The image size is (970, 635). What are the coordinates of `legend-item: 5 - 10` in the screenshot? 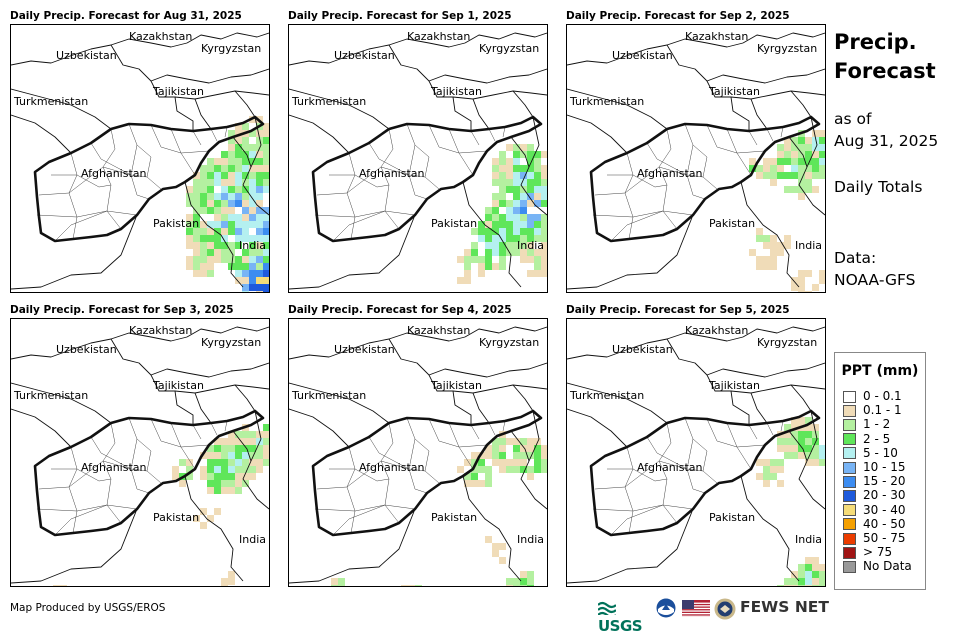 It's located at (870, 453).